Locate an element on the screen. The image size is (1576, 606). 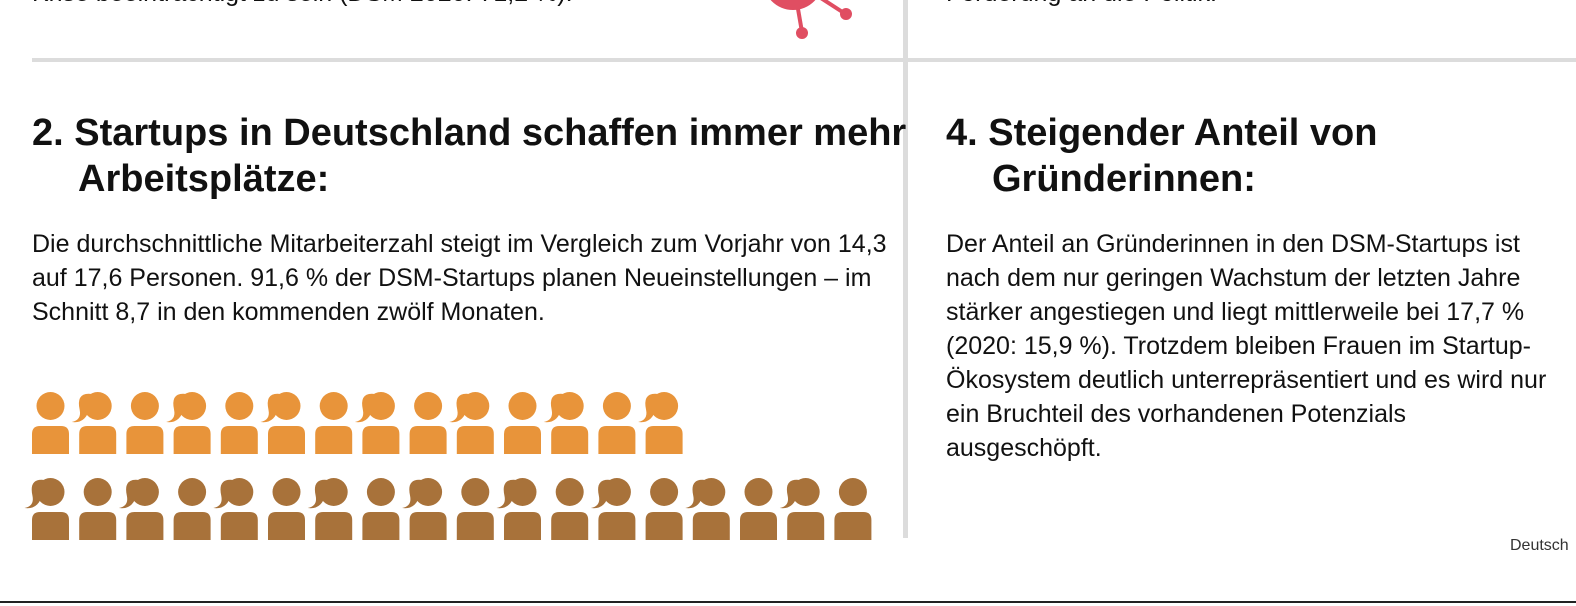
section-4-title: 4. Steigender Anteil von Gründerinnen: is located at coordinates (1162, 156).